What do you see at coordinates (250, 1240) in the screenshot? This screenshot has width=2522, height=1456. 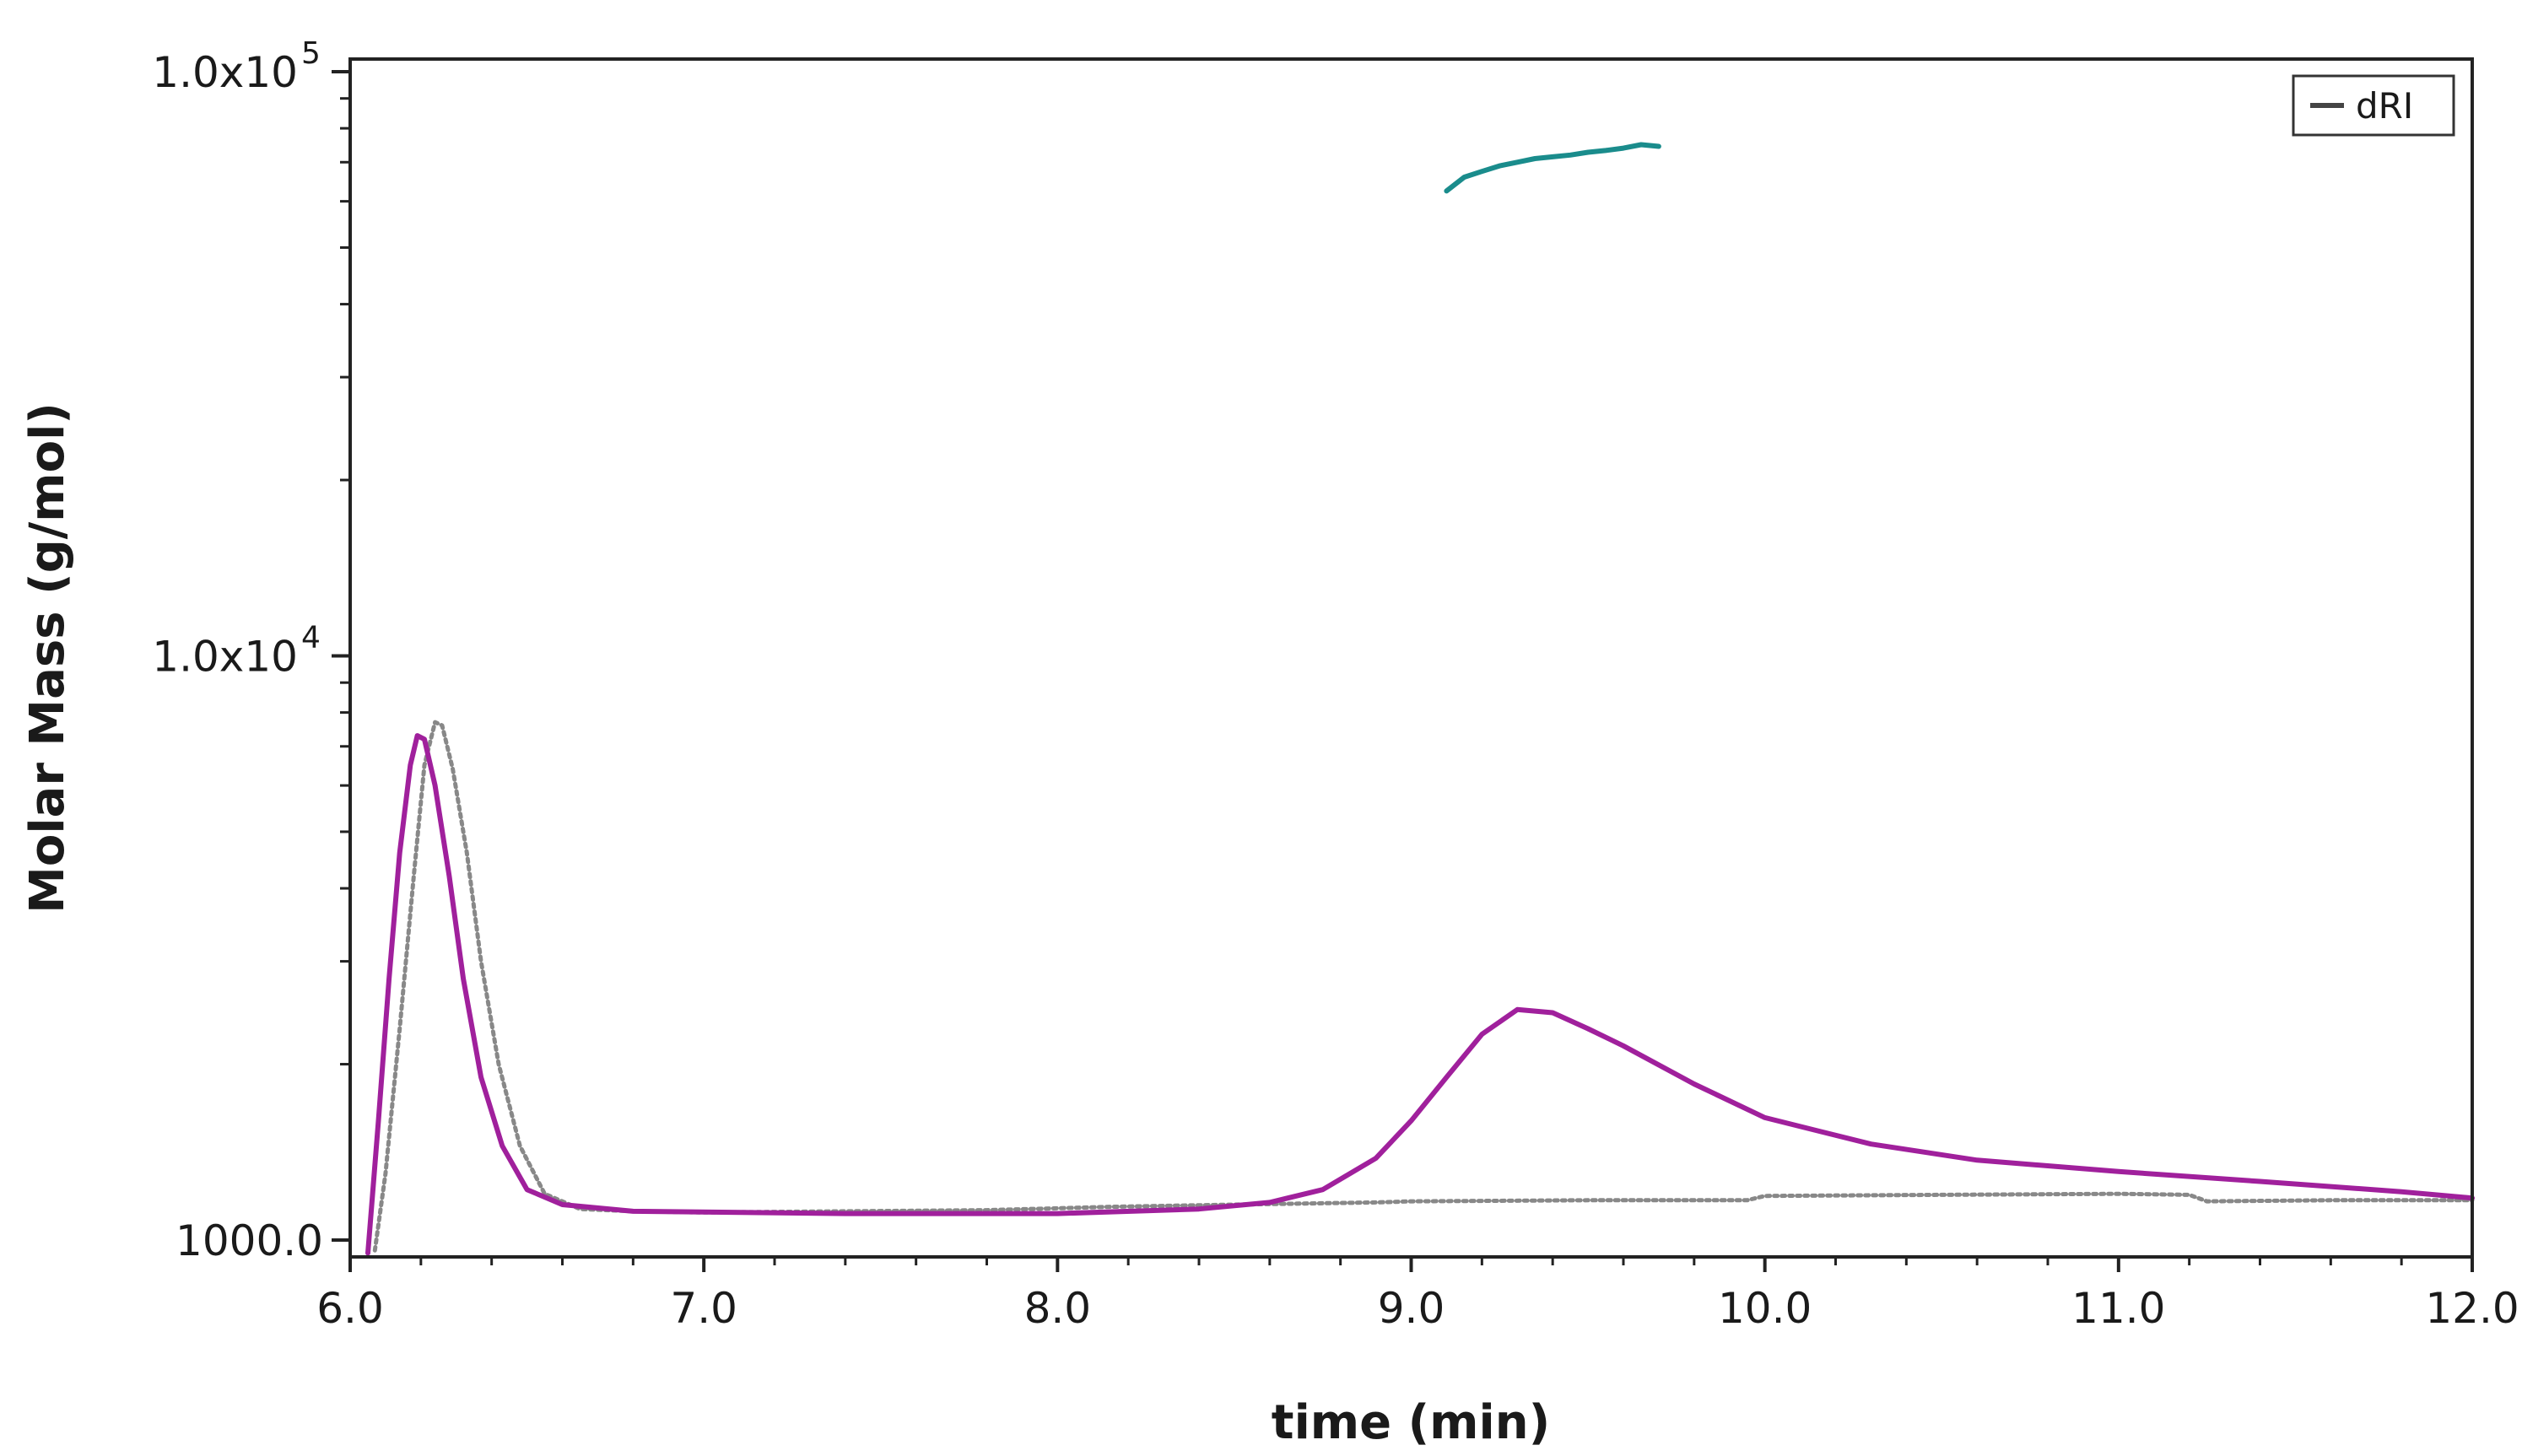 I see `y-tick-label: 1000.0` at bounding box center [250, 1240].